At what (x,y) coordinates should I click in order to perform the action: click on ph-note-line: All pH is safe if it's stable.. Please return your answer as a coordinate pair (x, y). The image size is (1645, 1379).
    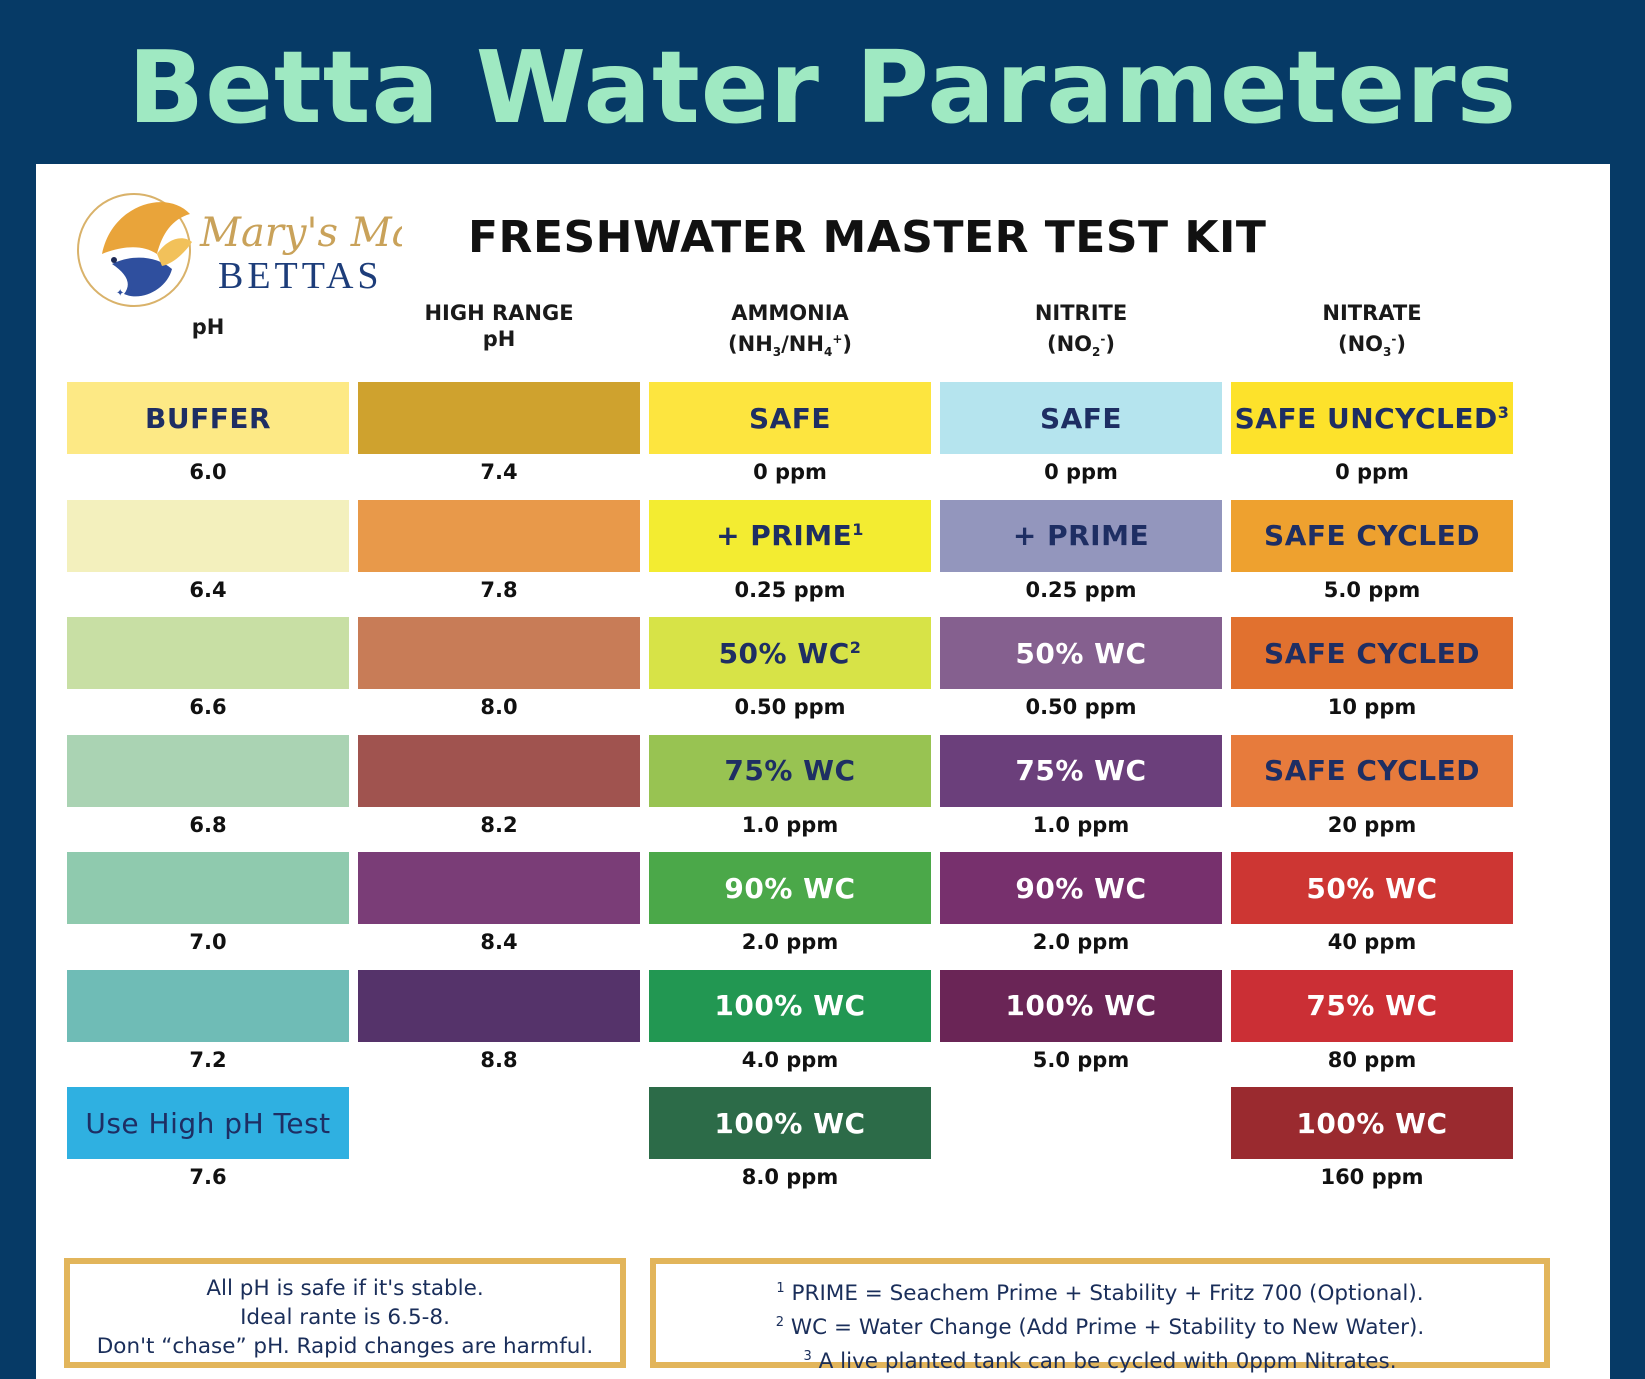
    Looking at the image, I should click on (345, 1288).